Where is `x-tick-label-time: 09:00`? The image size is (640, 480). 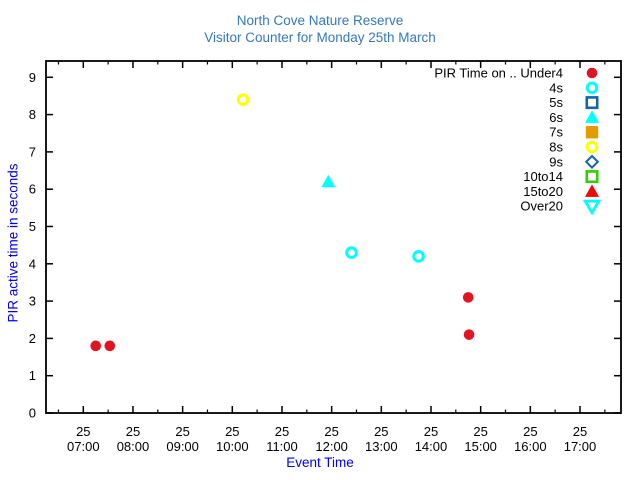
x-tick-label-time: 09:00 is located at coordinates (182, 446).